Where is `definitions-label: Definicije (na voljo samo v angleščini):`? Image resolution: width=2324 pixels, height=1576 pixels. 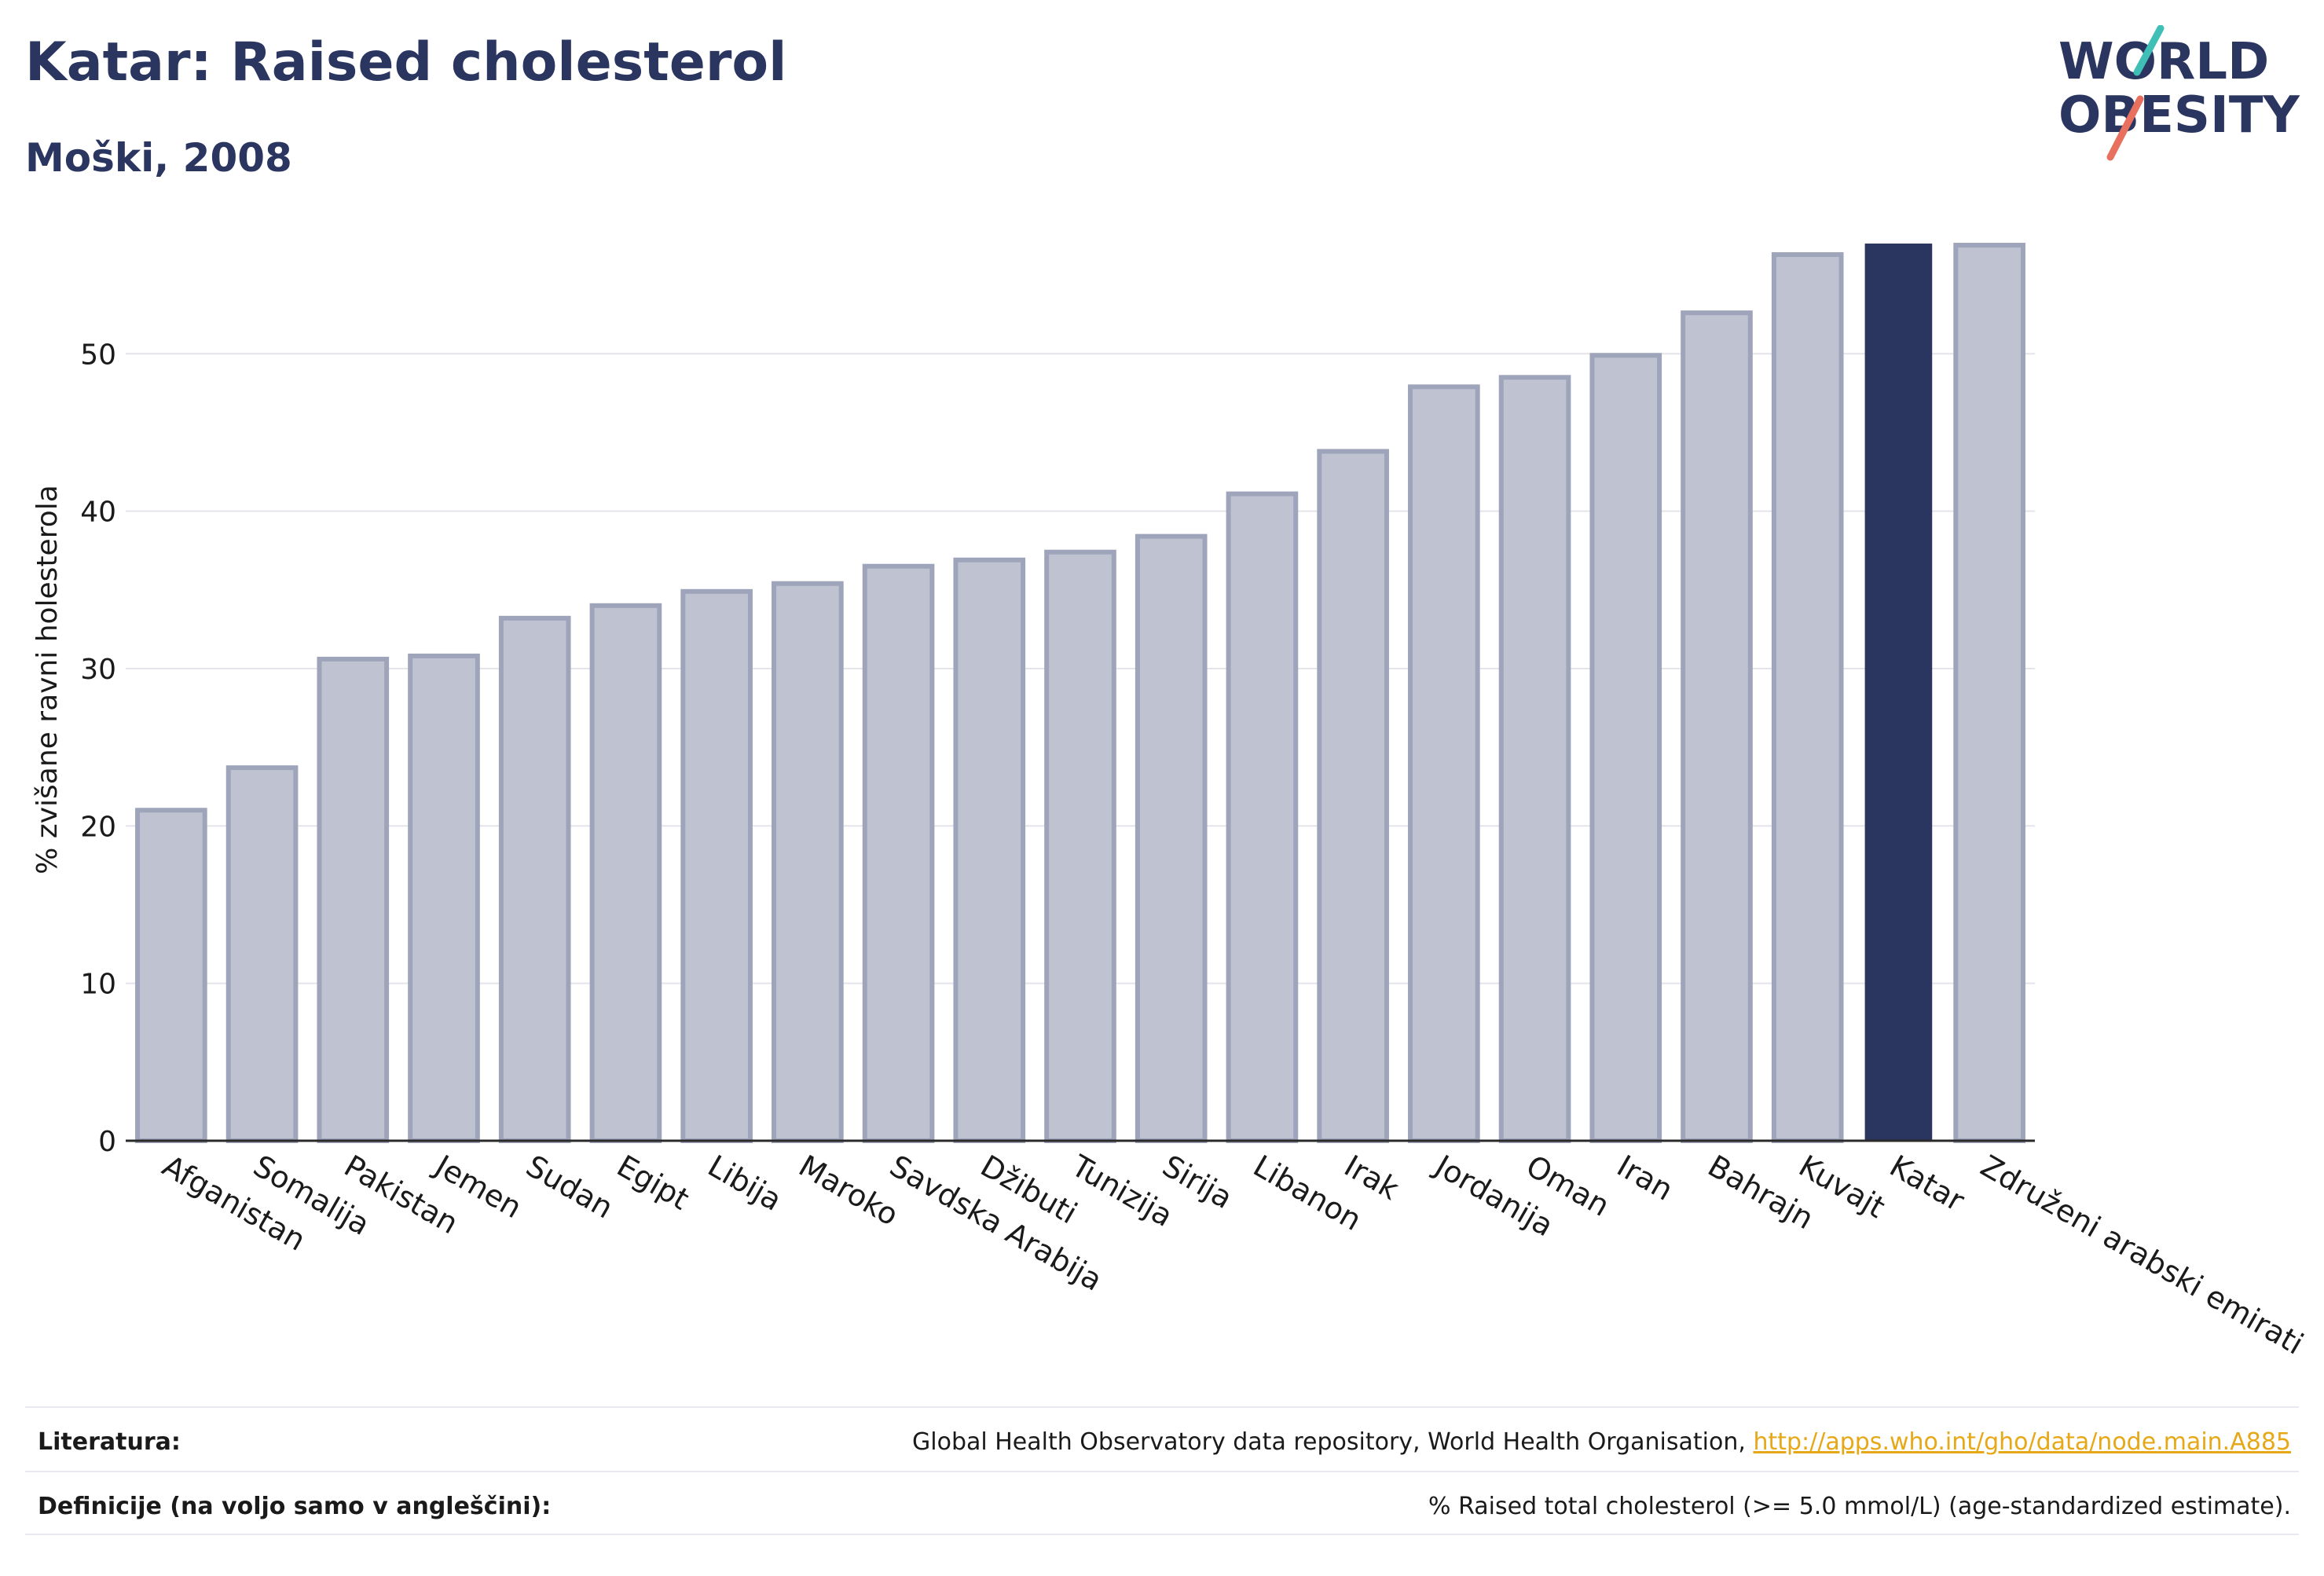
definitions-label: Definicije (na voljo samo v angleščini): is located at coordinates (295, 1506).